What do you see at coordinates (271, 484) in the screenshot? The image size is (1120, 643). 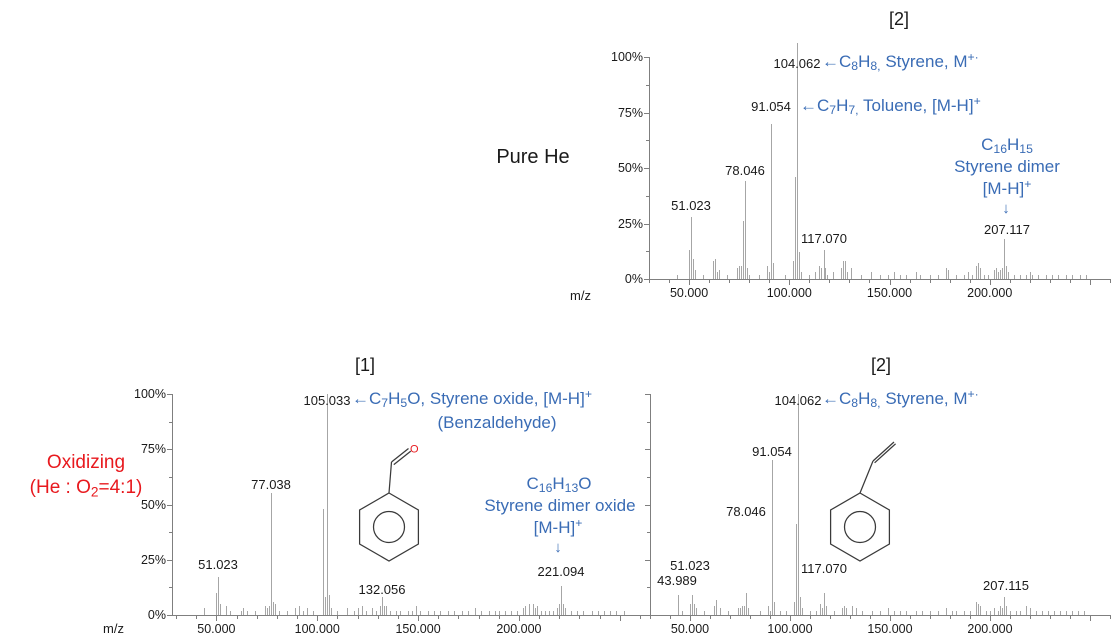 I see `panel1-peak-label: 77.038` at bounding box center [271, 484].